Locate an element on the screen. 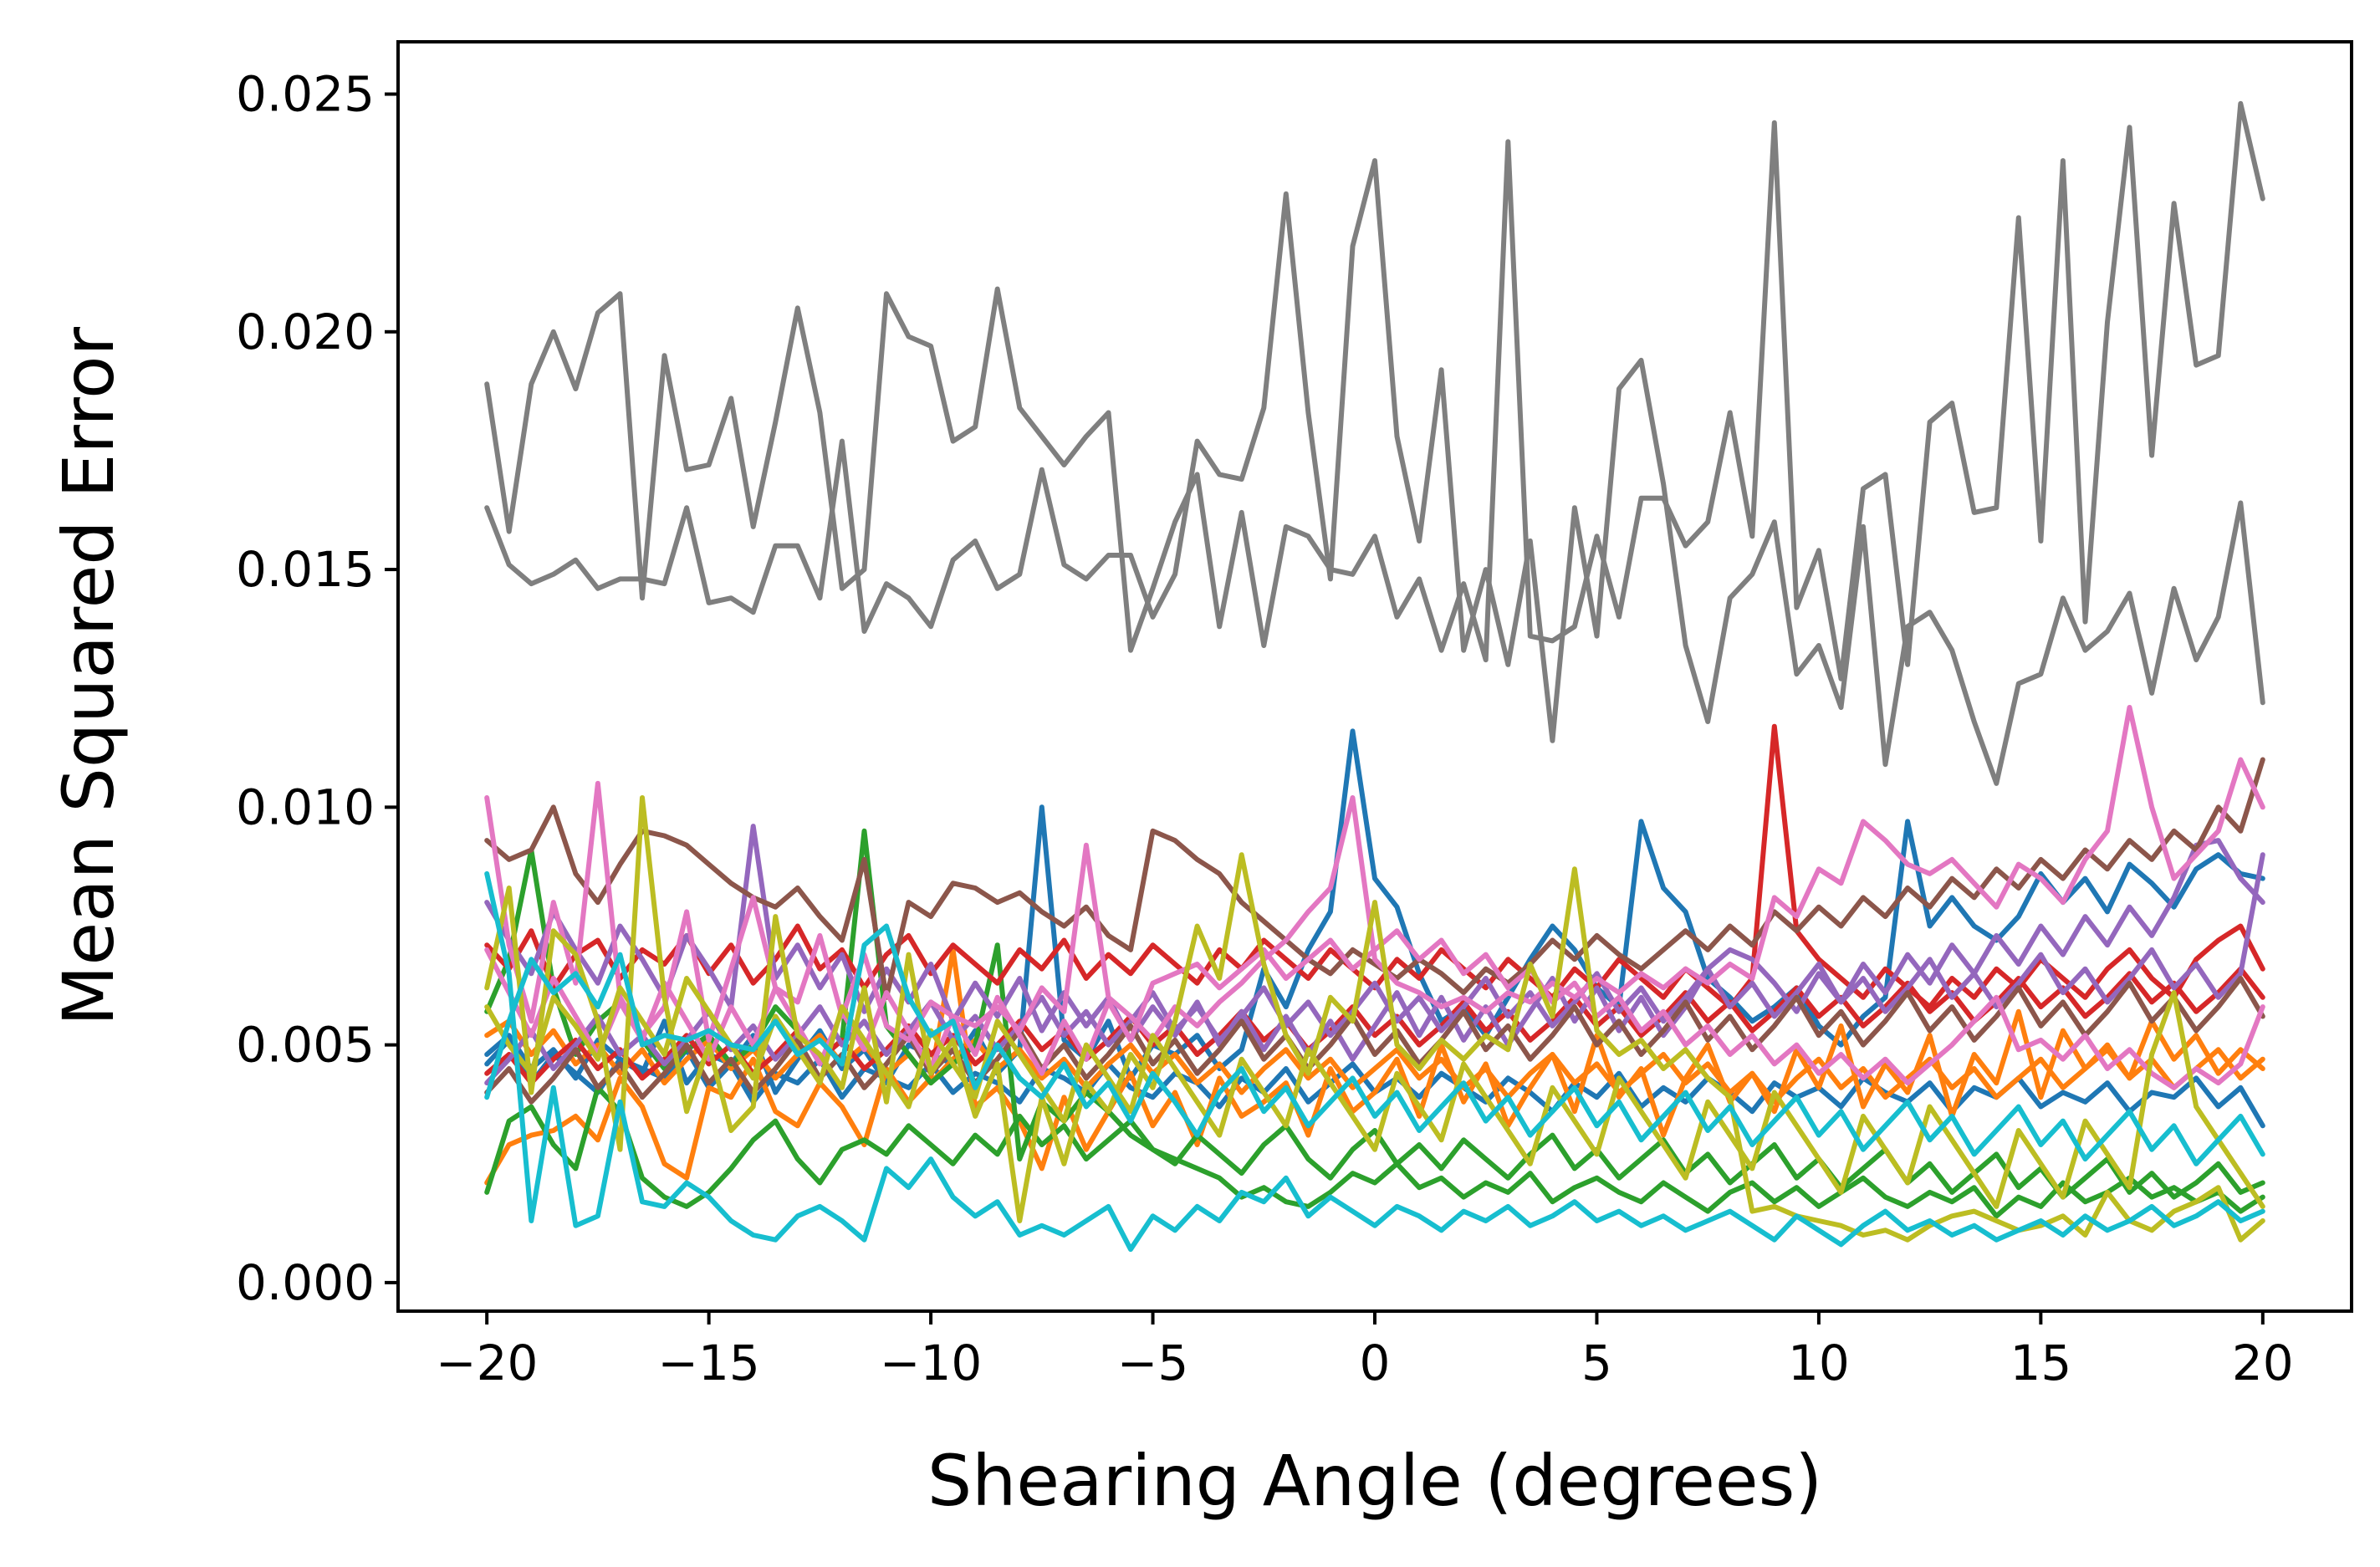 The image size is (2380, 1567). x-tick-label: −20 is located at coordinates (487, 1363).